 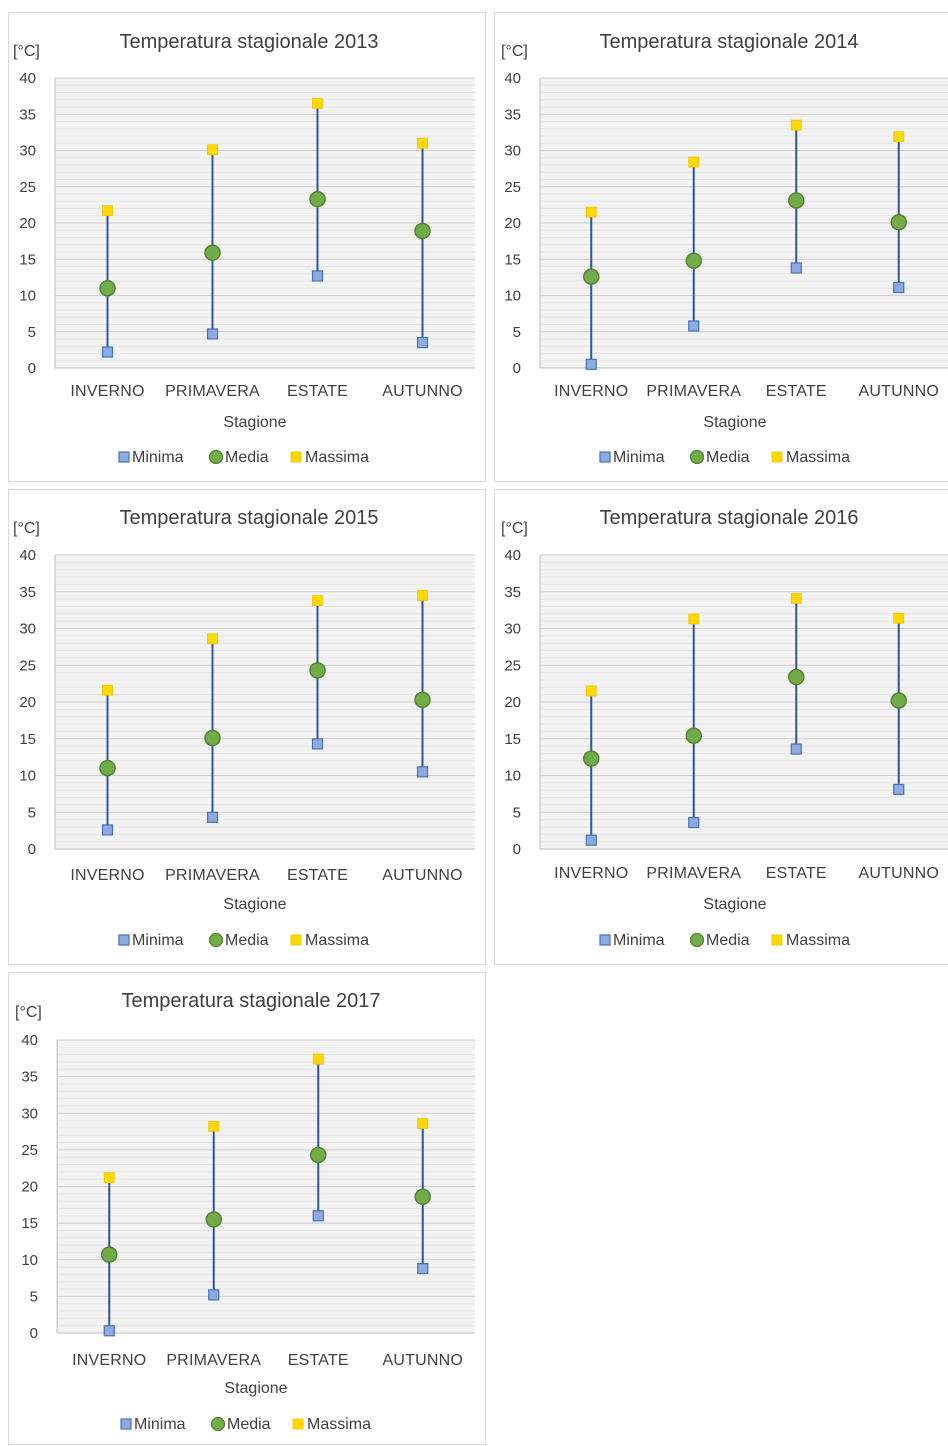 What do you see at coordinates (250, 1001) in the screenshot?
I see `chart-title: Temperatura stagionale 2017` at bounding box center [250, 1001].